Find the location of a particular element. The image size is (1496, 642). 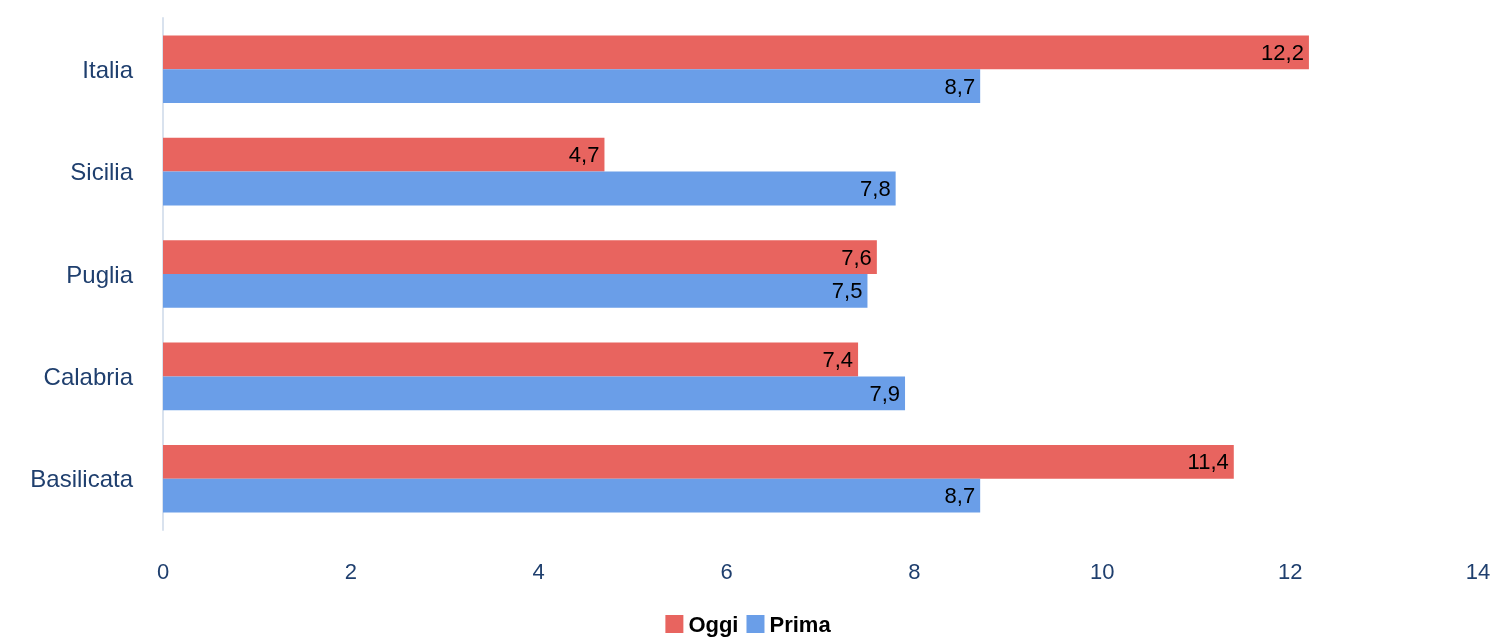

x-tick-label: 8 is located at coordinates (914, 571).